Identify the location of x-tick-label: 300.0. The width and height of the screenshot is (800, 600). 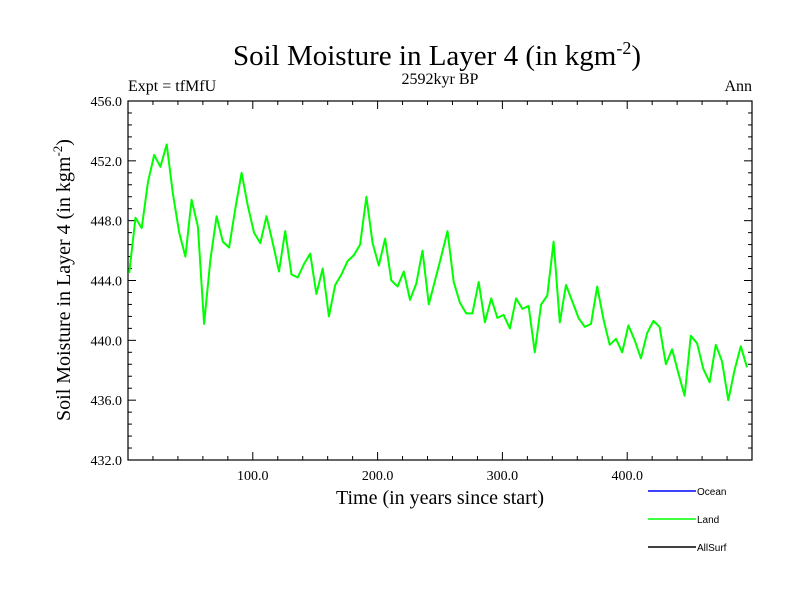
(503, 476).